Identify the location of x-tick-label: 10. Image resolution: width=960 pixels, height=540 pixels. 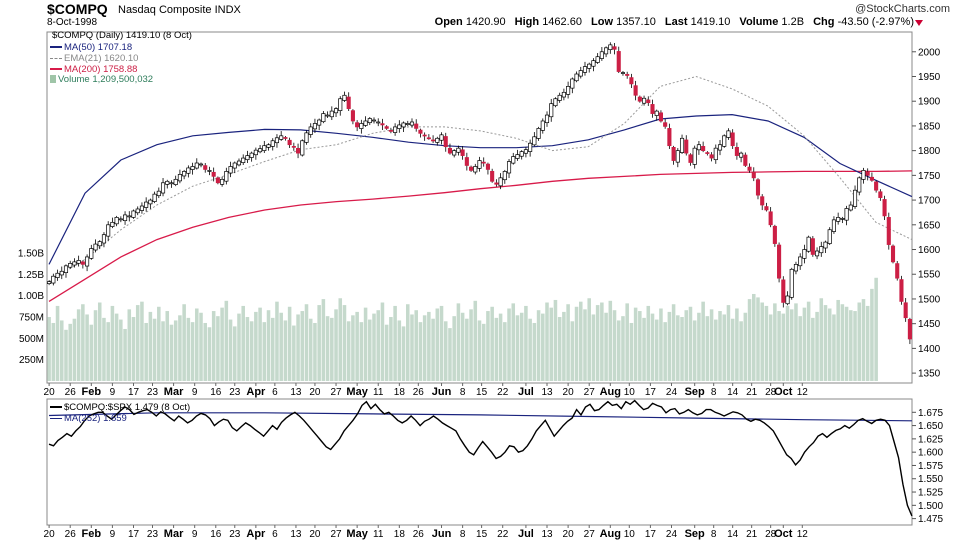
(630, 534).